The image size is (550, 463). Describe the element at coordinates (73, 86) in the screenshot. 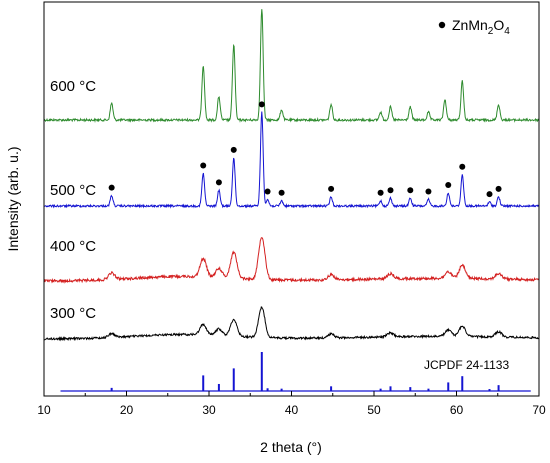

I see `curve-label-600: 600 °C` at that location.